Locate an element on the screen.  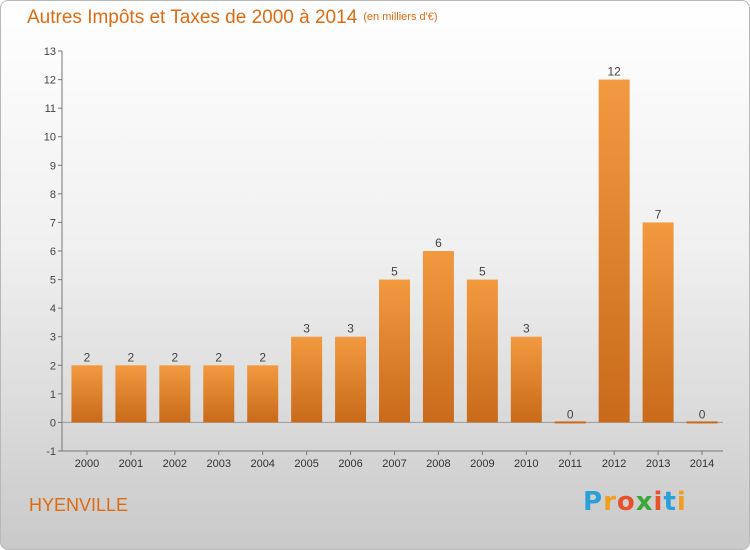
logo-letter: r is located at coordinates (610, 502).